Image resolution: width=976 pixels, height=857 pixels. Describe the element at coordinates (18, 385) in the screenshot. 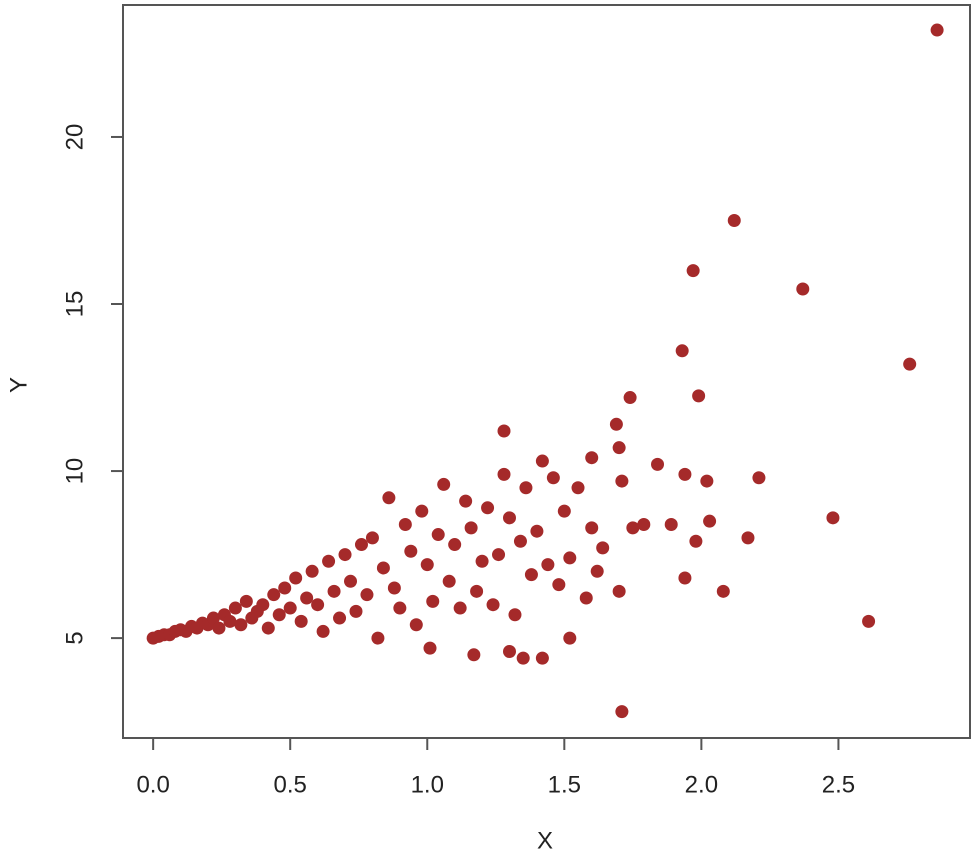

I see `y-axis-title: Y` at that location.